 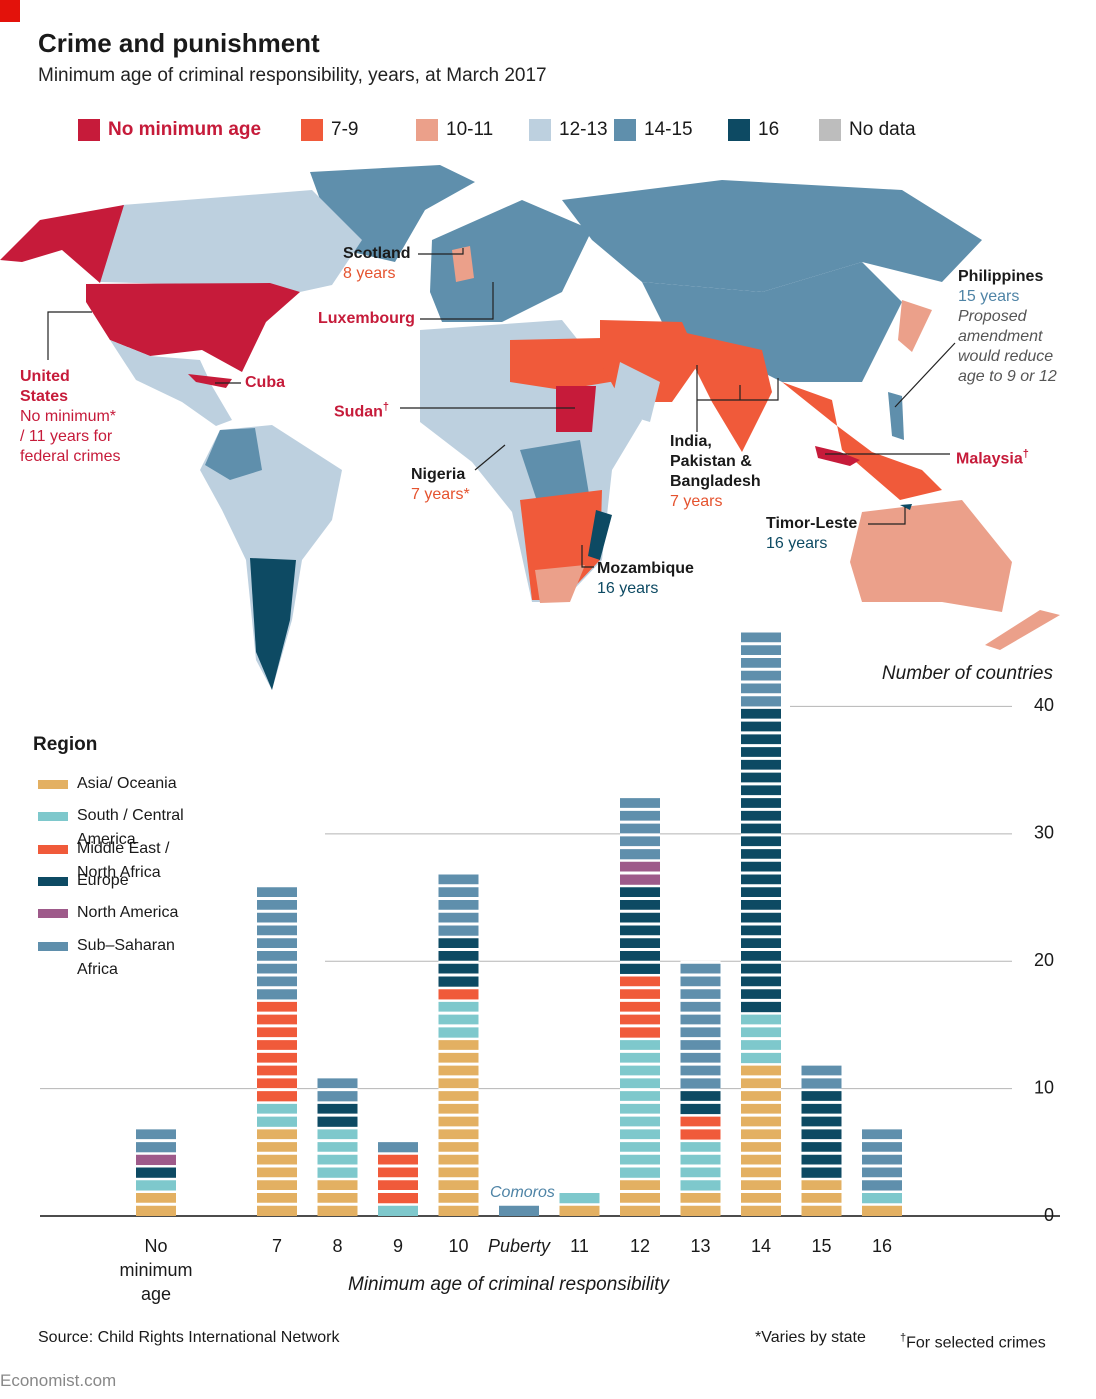 What do you see at coordinates (511, 261) in the screenshot?
I see `europe` at bounding box center [511, 261].